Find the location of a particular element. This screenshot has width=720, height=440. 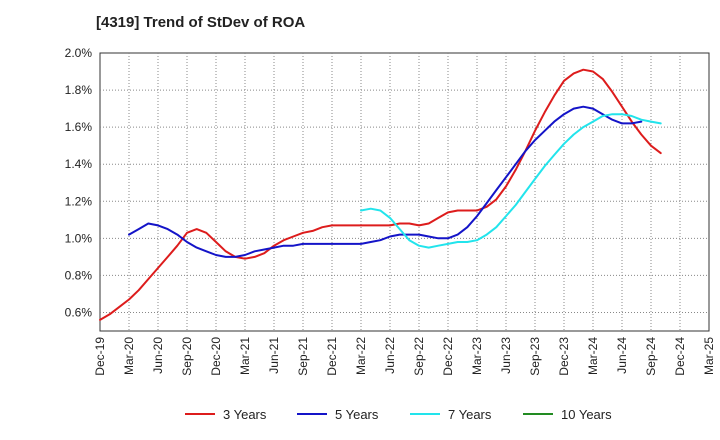

x-tick-label: Mar-23 is located at coordinates (477, 356).